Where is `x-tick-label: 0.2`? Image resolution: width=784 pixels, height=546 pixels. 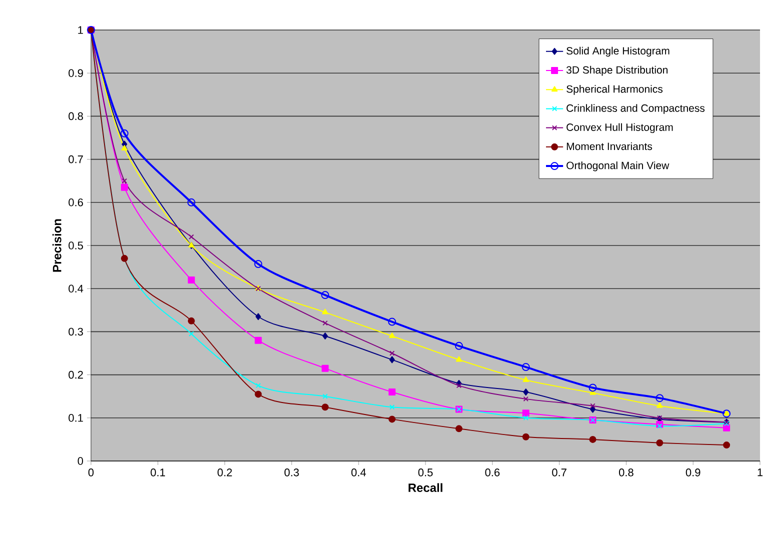 x-tick-label: 0.2 is located at coordinates (225, 472).